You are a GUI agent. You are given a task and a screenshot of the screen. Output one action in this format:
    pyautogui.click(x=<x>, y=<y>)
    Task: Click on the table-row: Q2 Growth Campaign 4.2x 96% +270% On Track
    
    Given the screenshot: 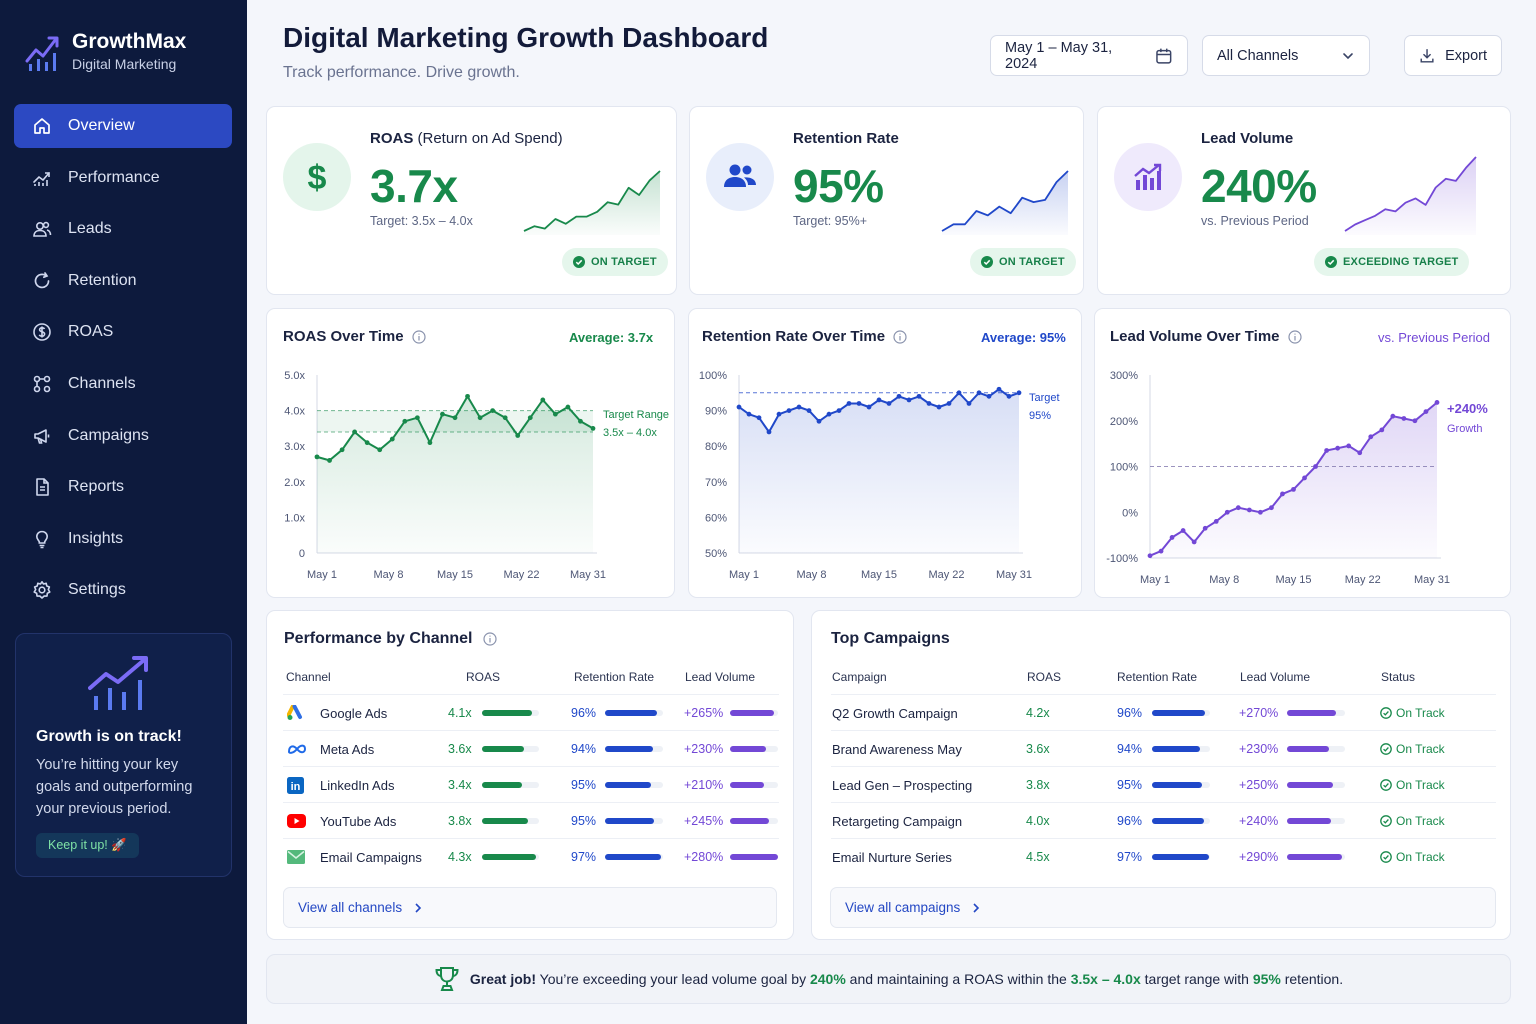 What is the action you would take?
    pyautogui.click(x=1163, y=712)
    